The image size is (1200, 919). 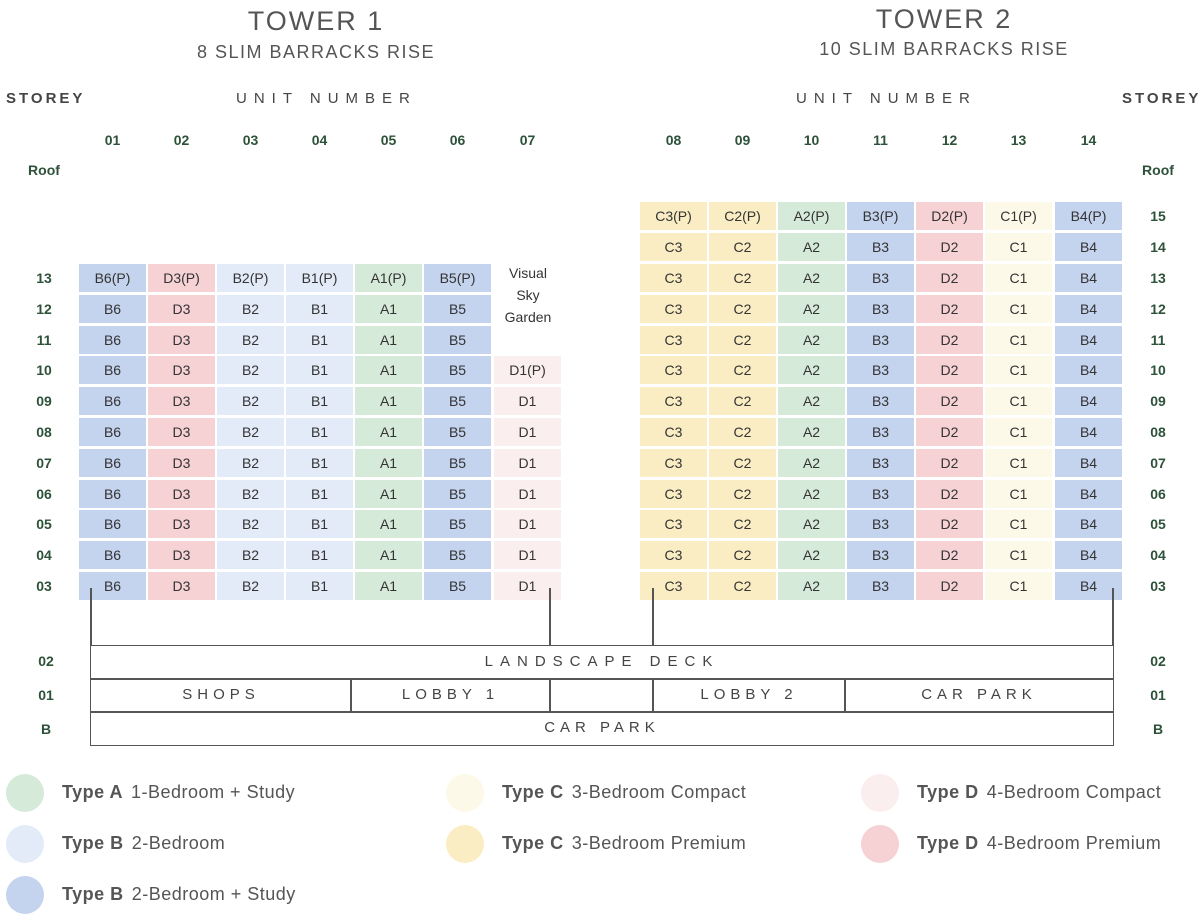 What do you see at coordinates (326, 98) in the screenshot?
I see `unit-number-header-tower1: UNIT NUMBER` at bounding box center [326, 98].